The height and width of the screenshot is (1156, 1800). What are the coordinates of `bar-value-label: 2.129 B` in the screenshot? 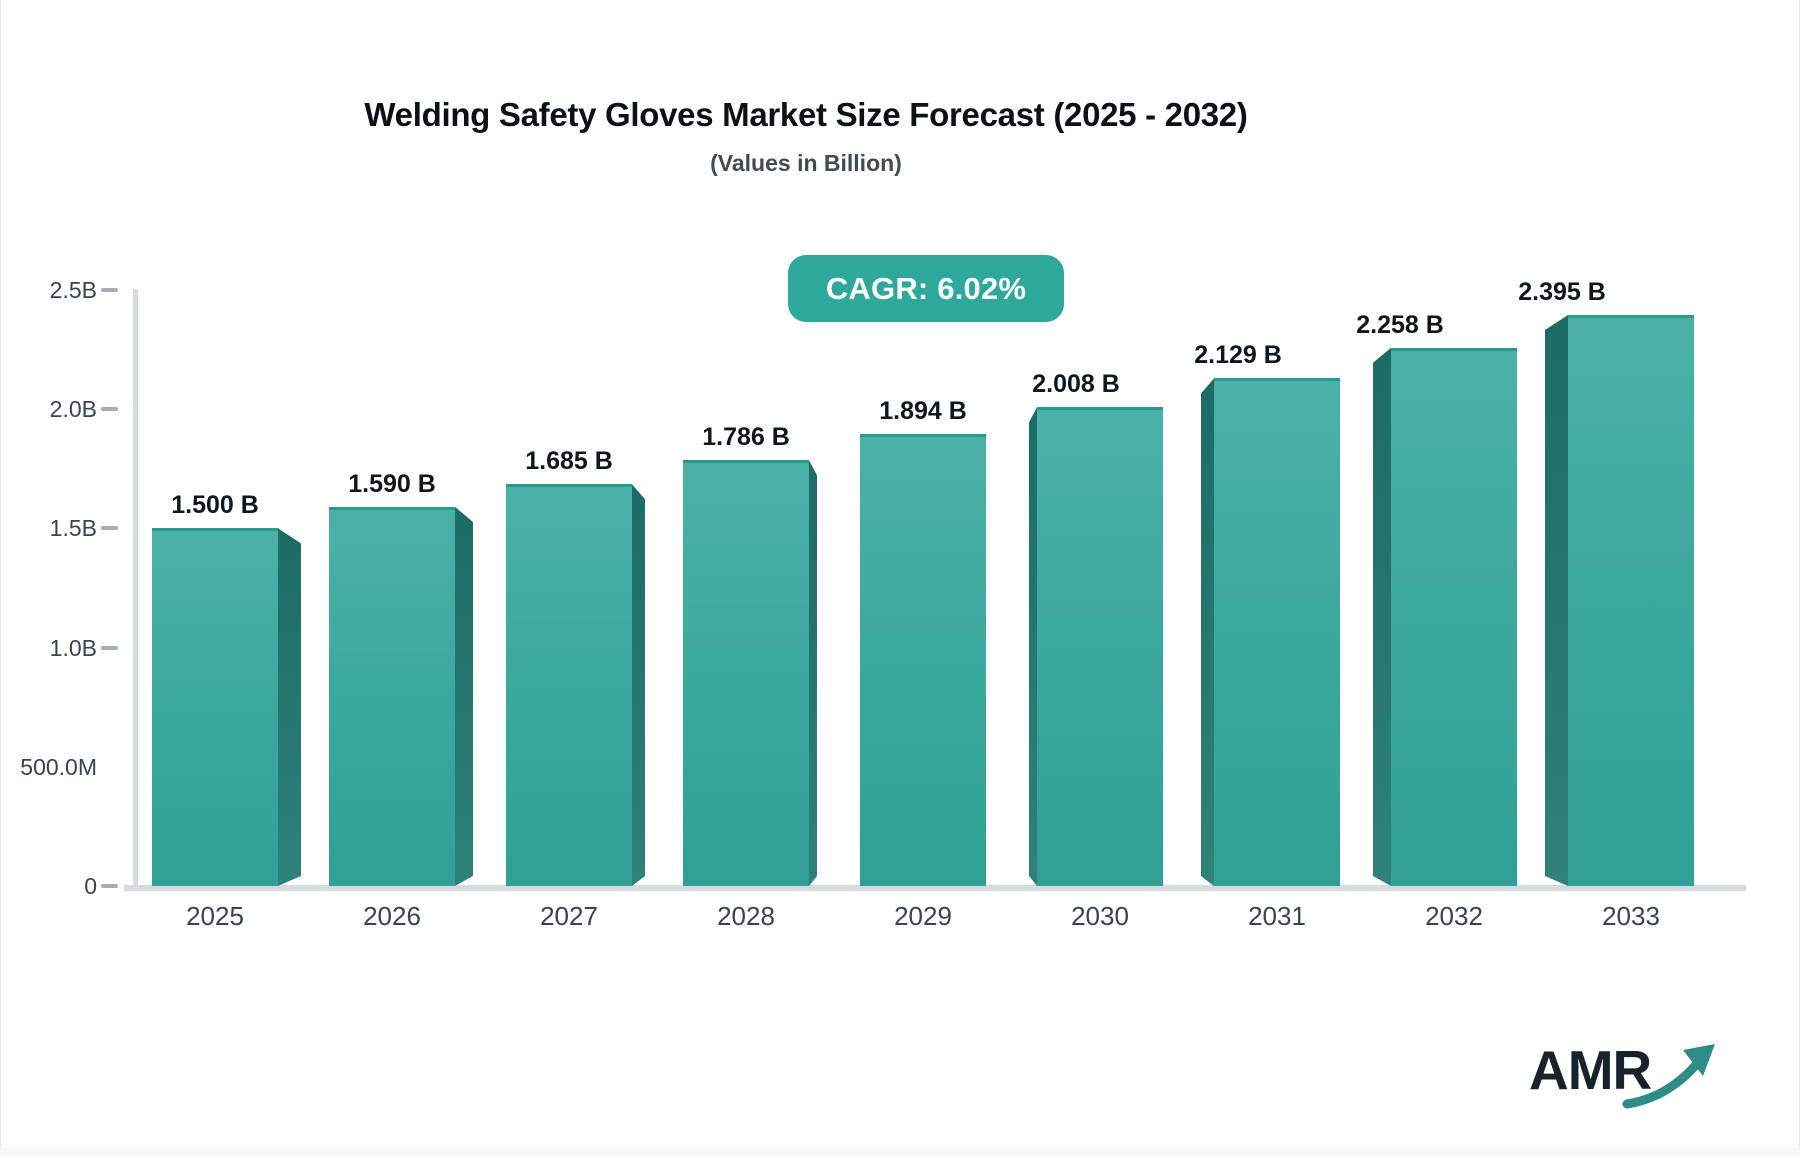 It's located at (1238, 355).